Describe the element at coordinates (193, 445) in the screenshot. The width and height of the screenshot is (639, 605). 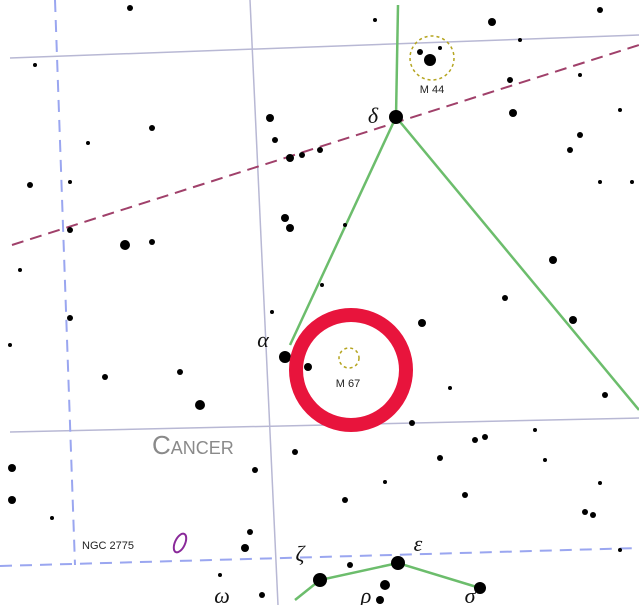
I see `constellation-label: Cancer` at that location.